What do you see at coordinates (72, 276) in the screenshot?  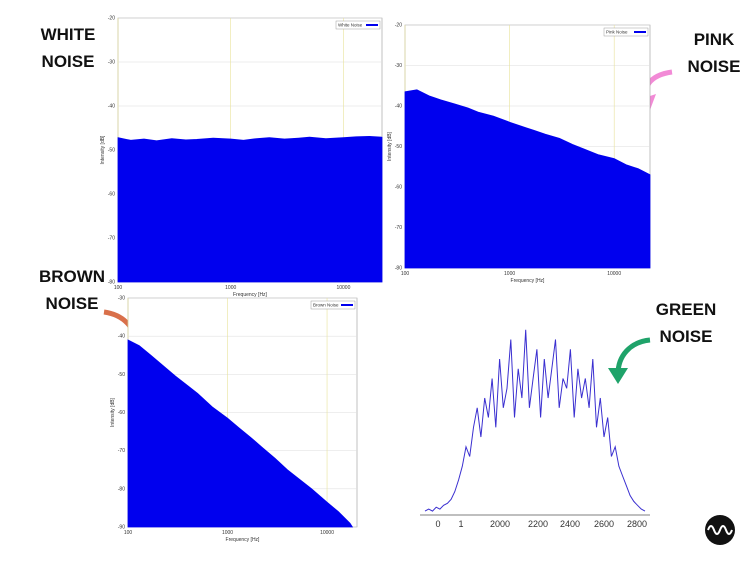 I see `annotation: BROWN` at bounding box center [72, 276].